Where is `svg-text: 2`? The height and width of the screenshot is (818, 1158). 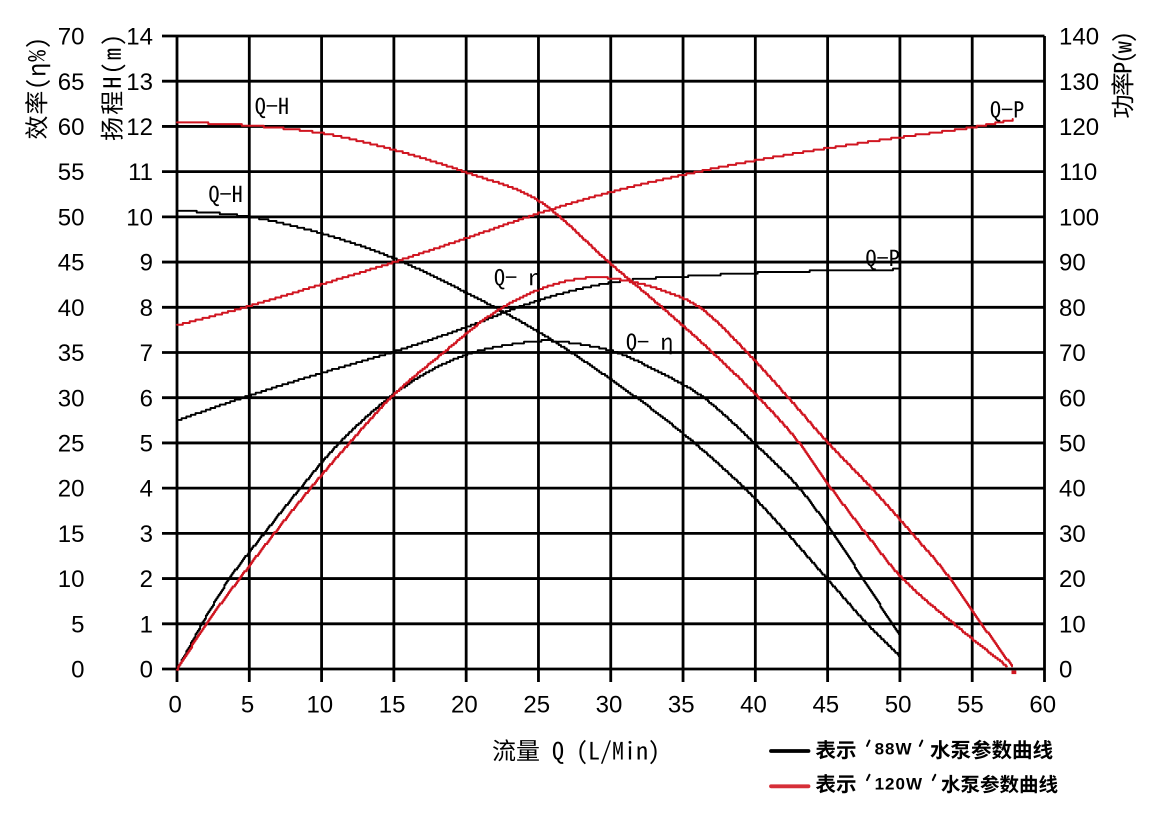 svg-text: 2 is located at coordinates (146, 579).